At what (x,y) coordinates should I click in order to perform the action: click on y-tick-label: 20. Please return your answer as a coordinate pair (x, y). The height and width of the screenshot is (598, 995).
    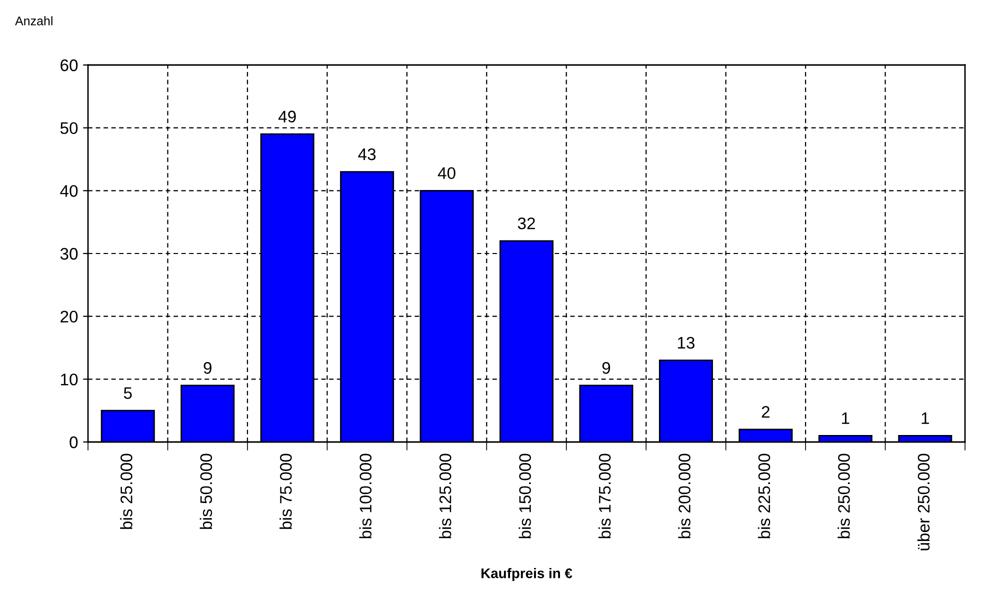
    Looking at the image, I should click on (69, 316).